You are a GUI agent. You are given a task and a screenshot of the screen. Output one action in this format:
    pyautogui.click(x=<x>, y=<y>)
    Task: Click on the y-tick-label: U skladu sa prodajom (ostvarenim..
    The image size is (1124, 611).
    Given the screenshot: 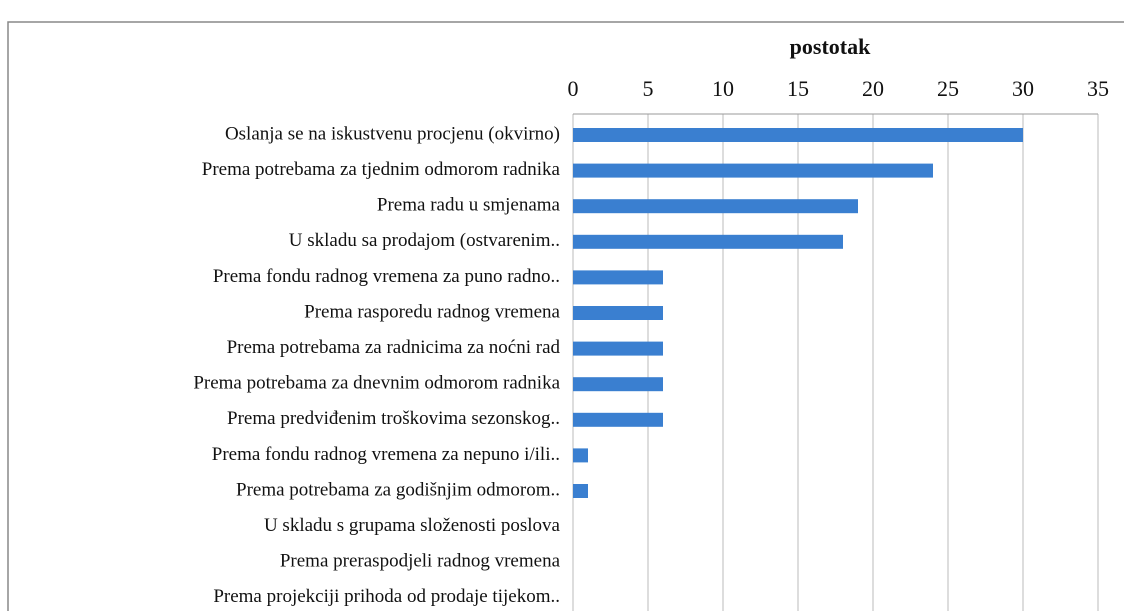 What is the action you would take?
    pyautogui.click(x=424, y=240)
    